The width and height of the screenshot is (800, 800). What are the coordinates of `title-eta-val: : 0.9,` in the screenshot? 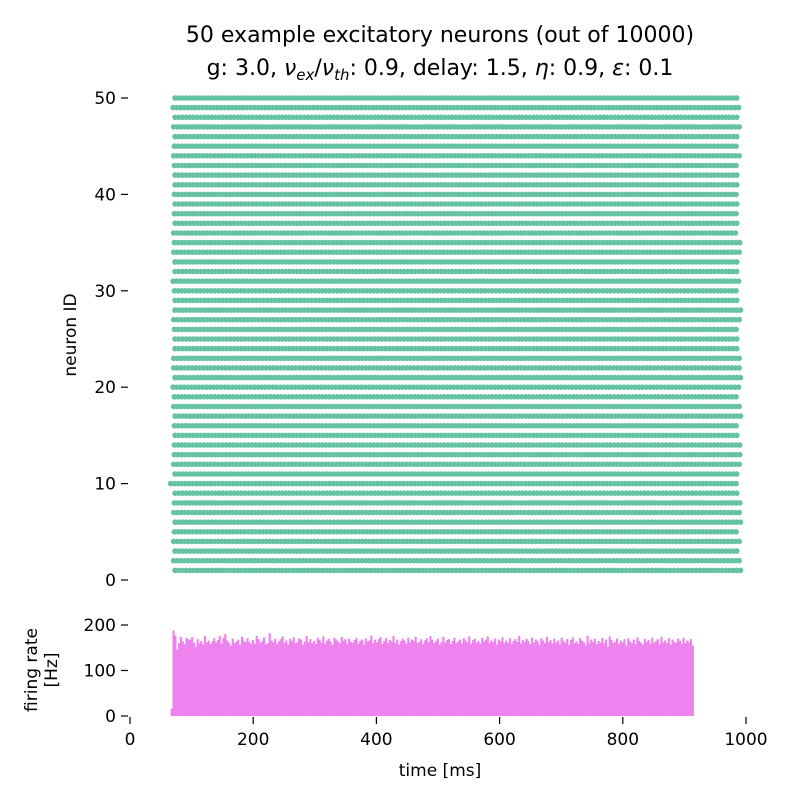 It's located at (580, 68).